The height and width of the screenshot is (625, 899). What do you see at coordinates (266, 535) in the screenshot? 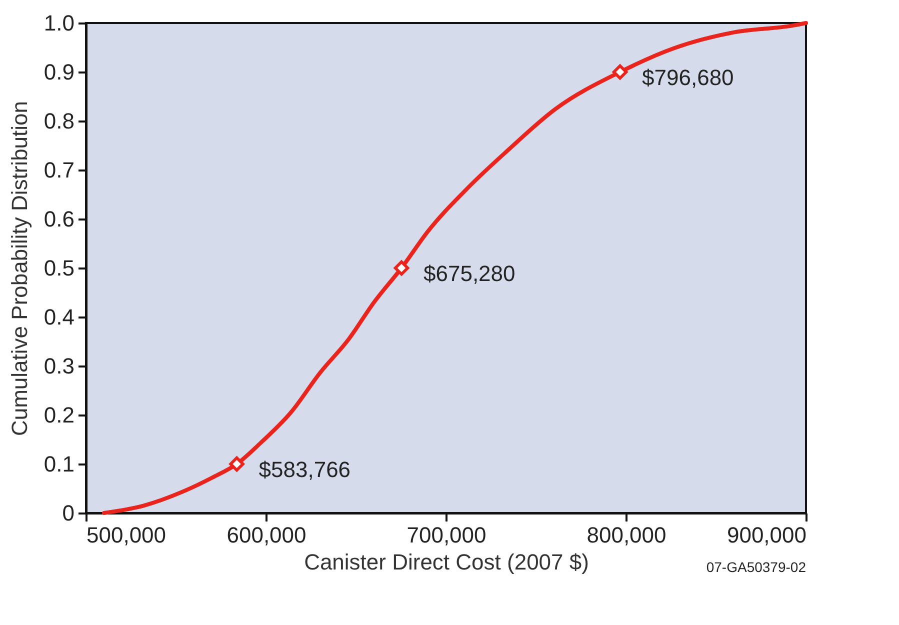
I see `x-tick-label: 600,000` at bounding box center [266, 535].